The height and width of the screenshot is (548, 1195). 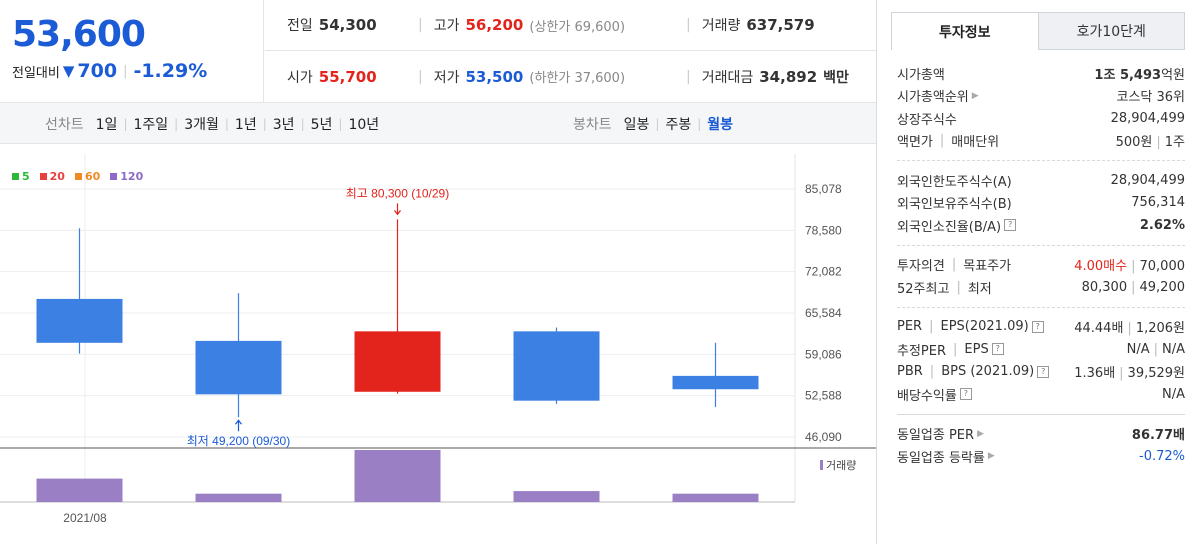 I want to click on candle-chart-label: 봉차트, so click(x=592, y=125).